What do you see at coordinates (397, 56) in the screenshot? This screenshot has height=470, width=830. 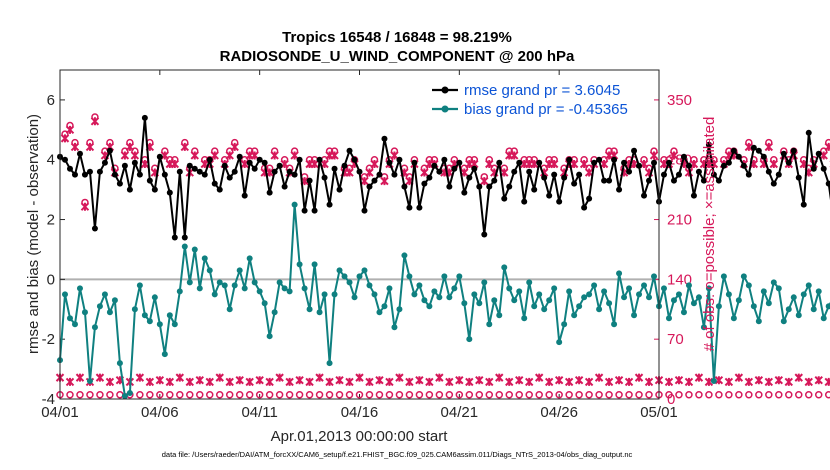 I see `chart-title-line2: RADIOSONDE_U_WIND_COMPONENT @ 200 hPa` at bounding box center [397, 56].